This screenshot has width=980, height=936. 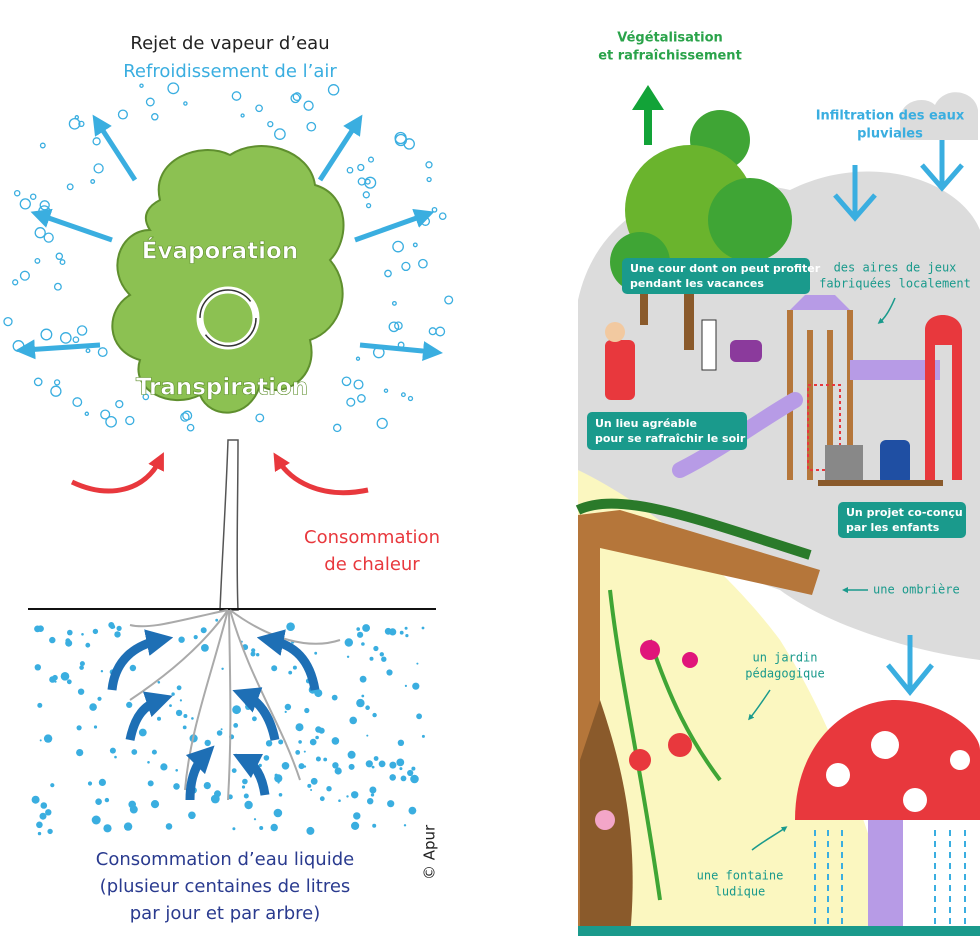 What do you see at coordinates (769, 838) in the screenshot?
I see `pointer` at bounding box center [769, 838].